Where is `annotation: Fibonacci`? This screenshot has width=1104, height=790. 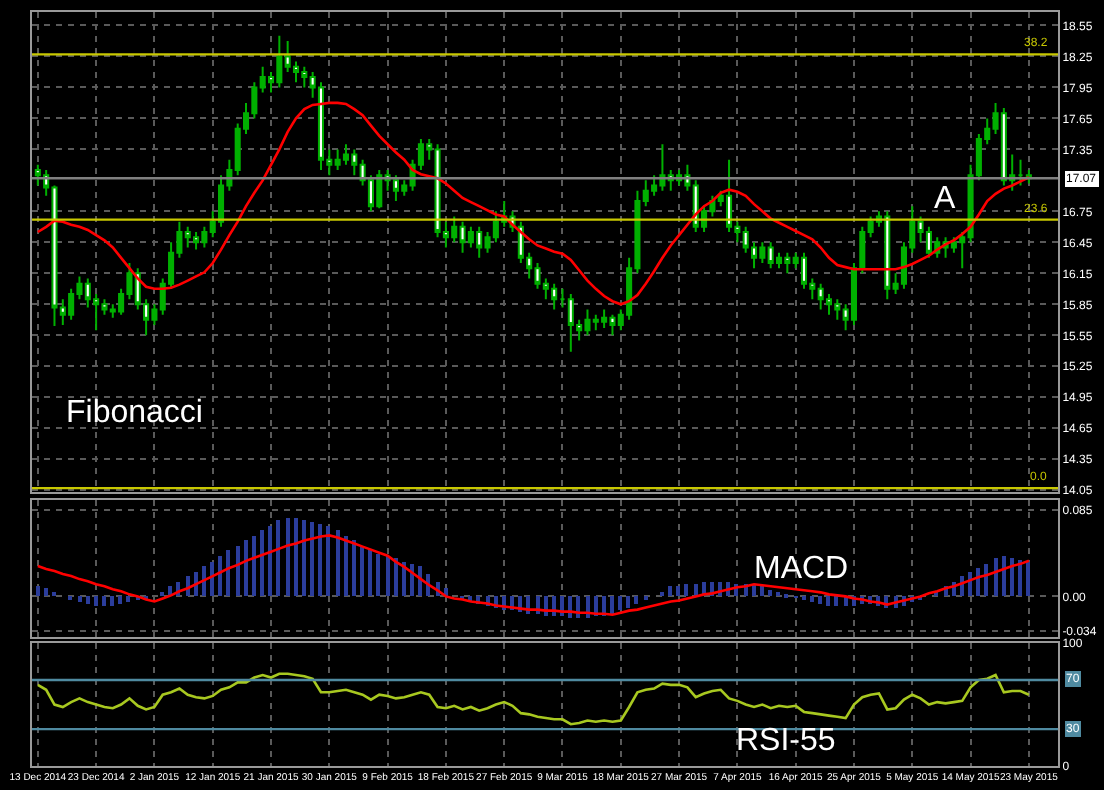 annotation: Fibonacci is located at coordinates (134, 413).